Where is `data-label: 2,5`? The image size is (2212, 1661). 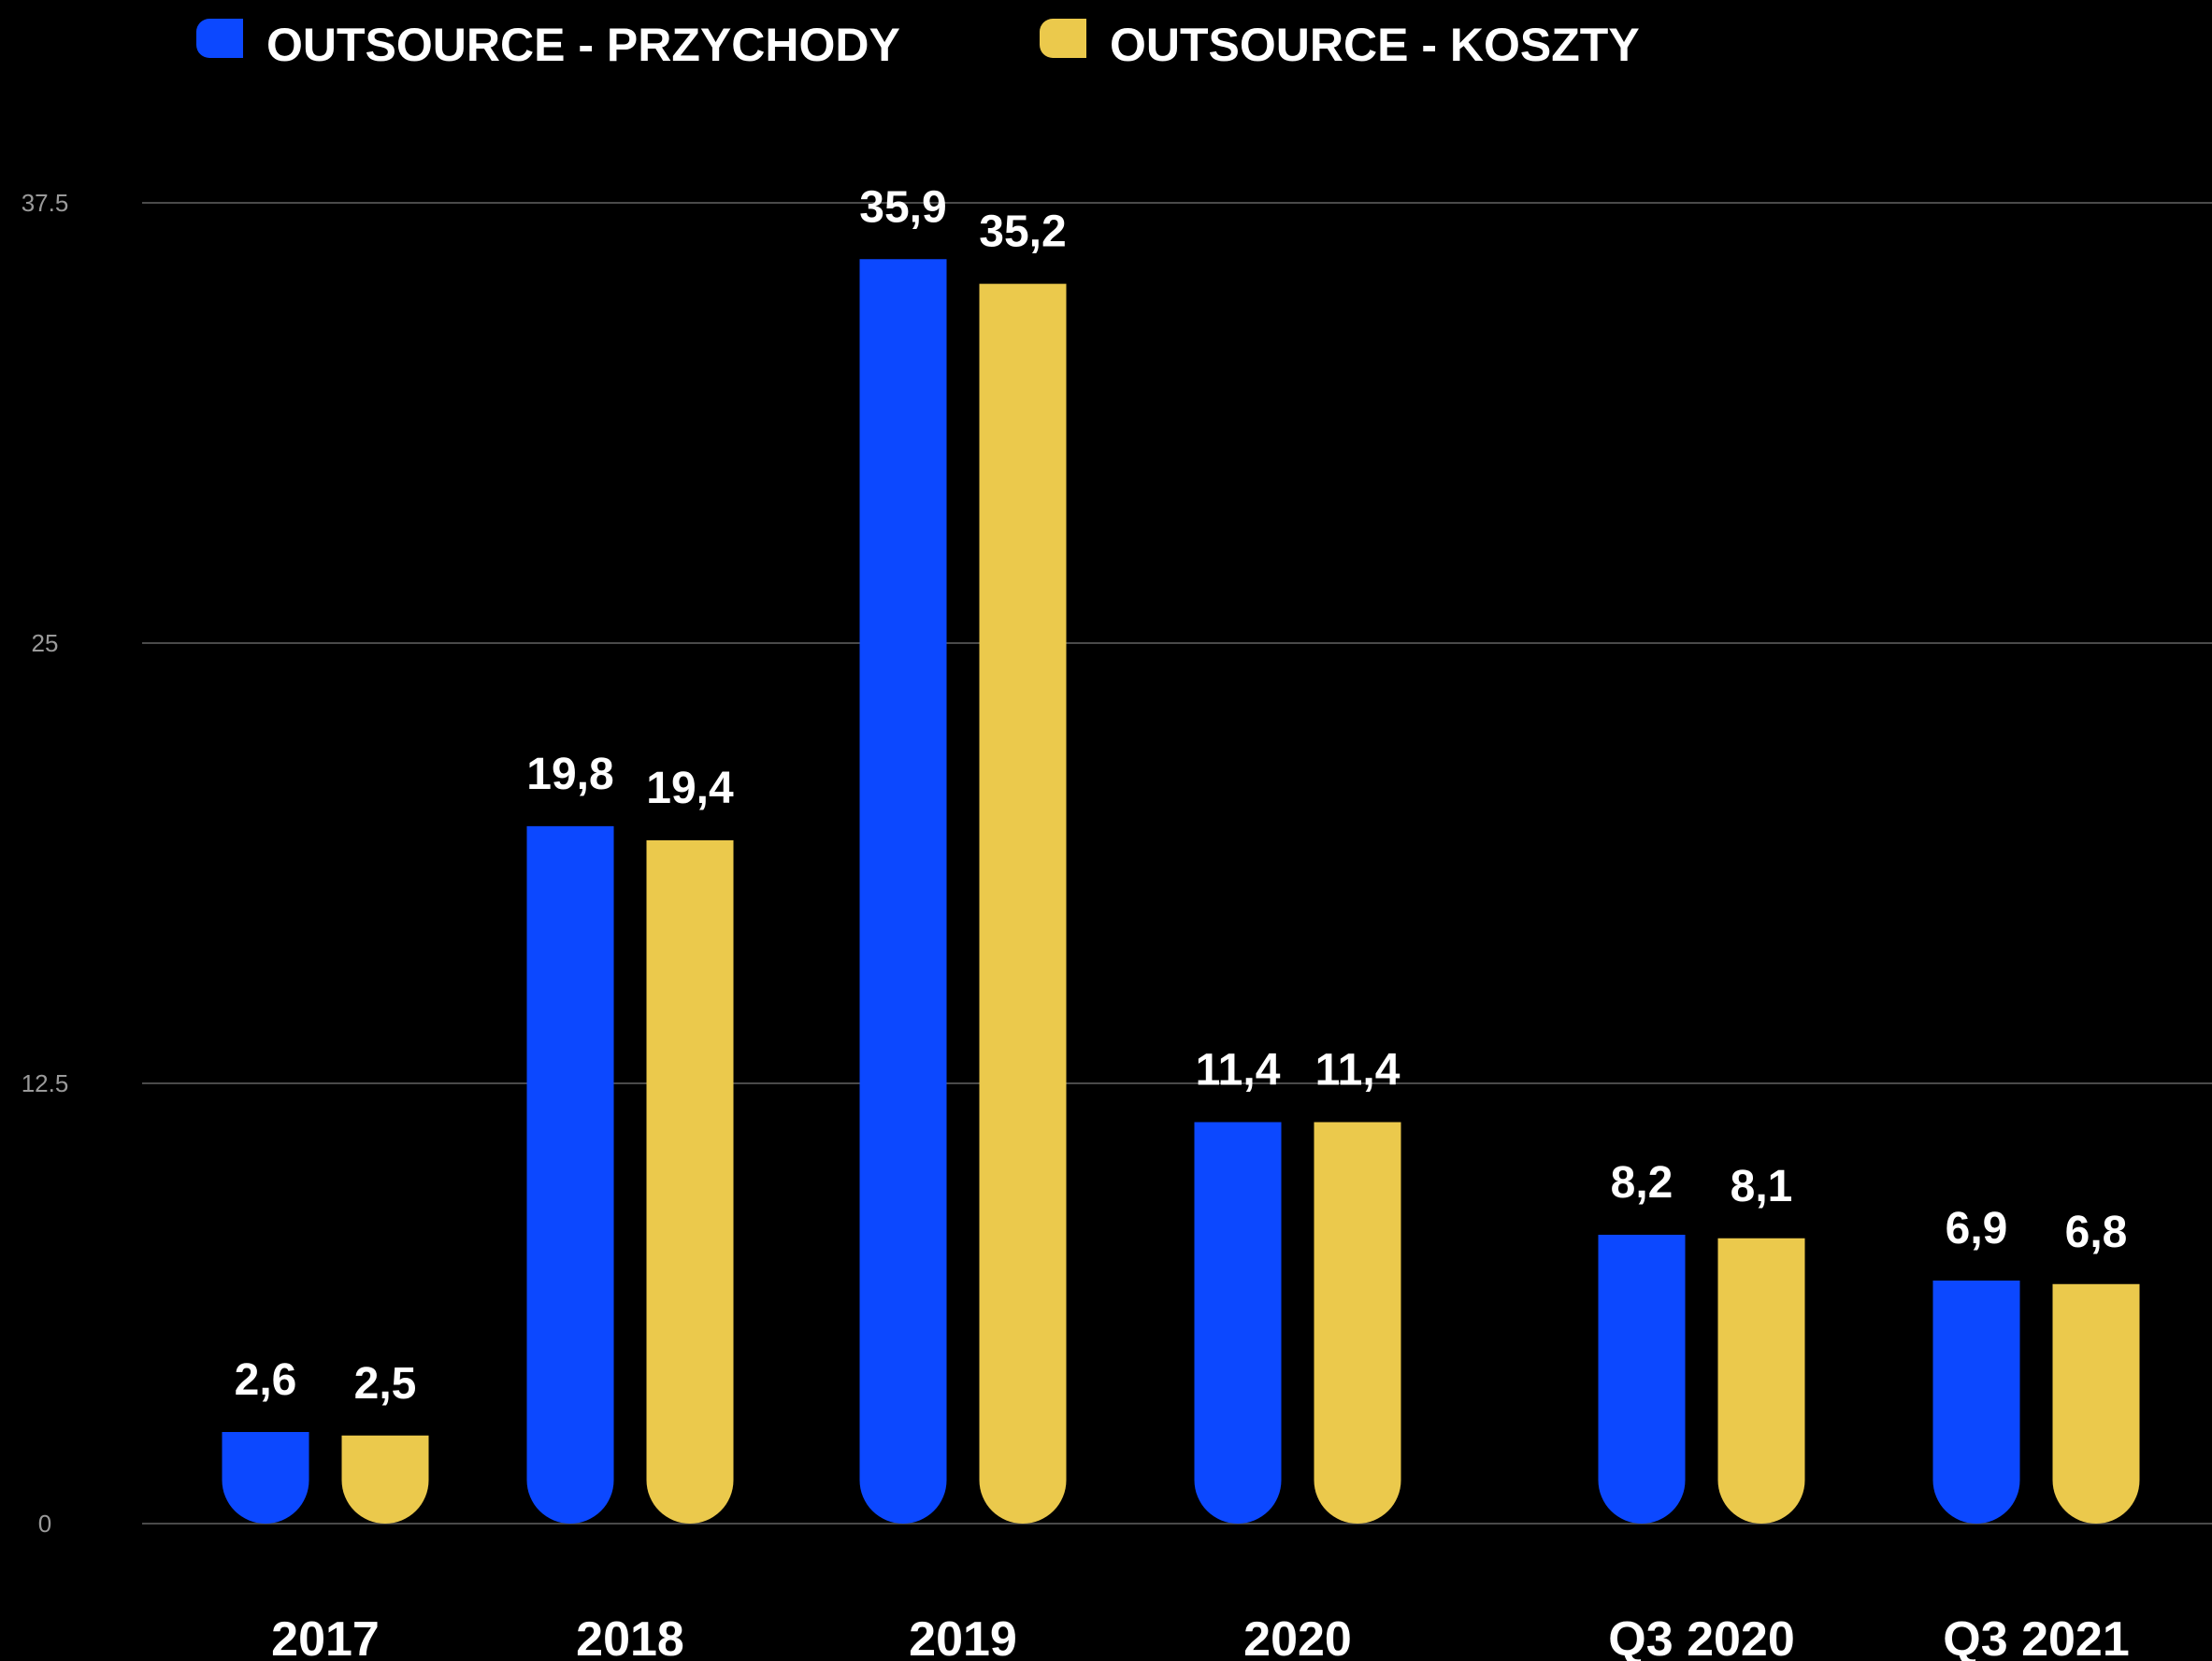 data-label: 2,5 is located at coordinates (385, 1384).